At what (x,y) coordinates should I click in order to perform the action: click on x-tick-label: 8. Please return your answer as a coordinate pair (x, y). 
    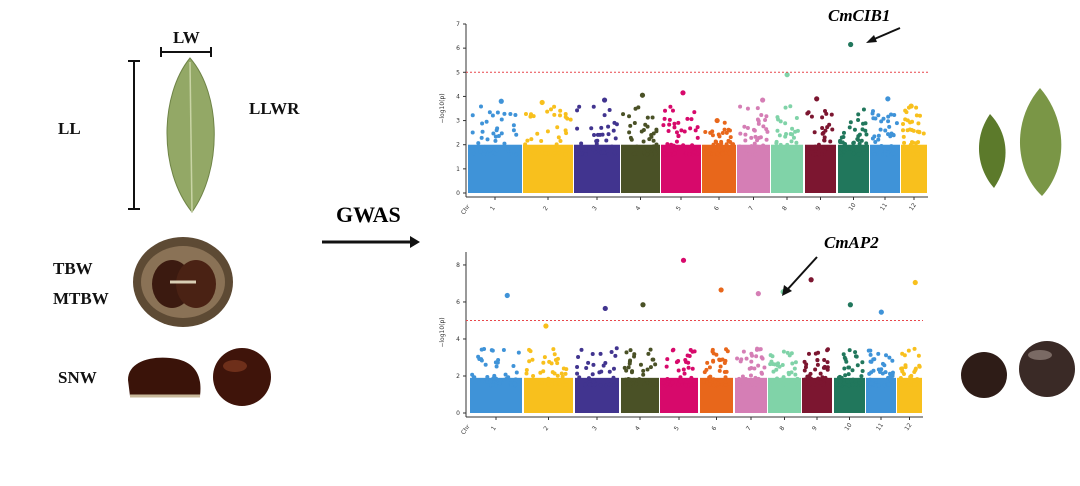
    Looking at the image, I should click on (785, 208).